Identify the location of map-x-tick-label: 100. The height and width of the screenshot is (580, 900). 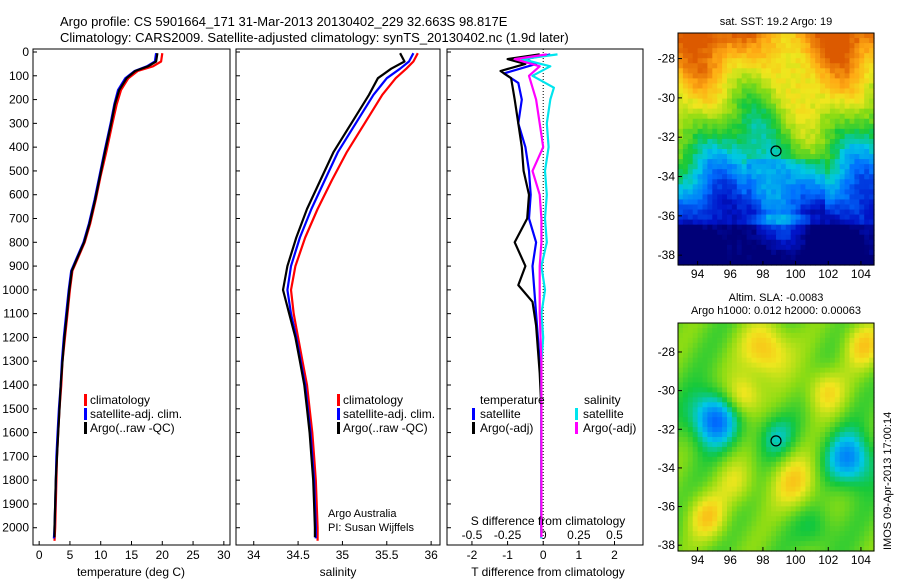
(796, 560).